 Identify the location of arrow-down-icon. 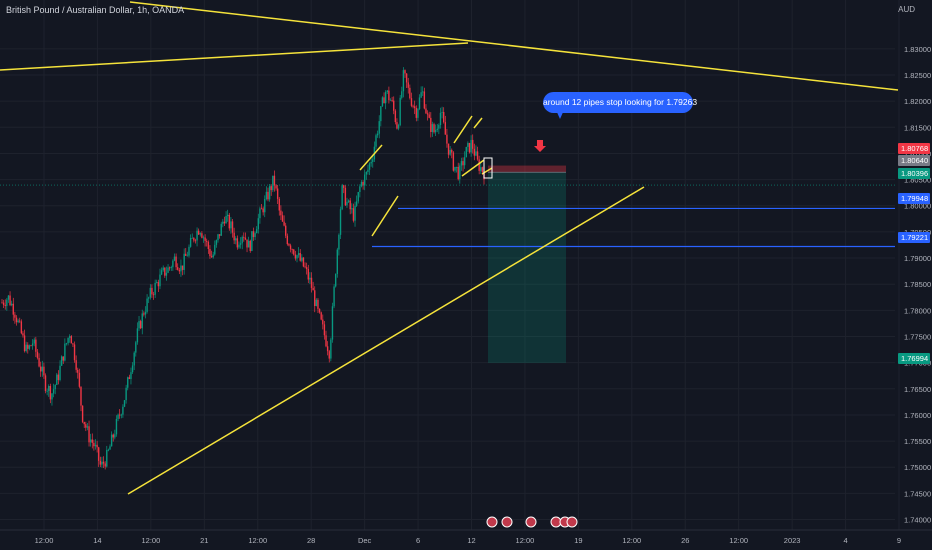
(540, 146).